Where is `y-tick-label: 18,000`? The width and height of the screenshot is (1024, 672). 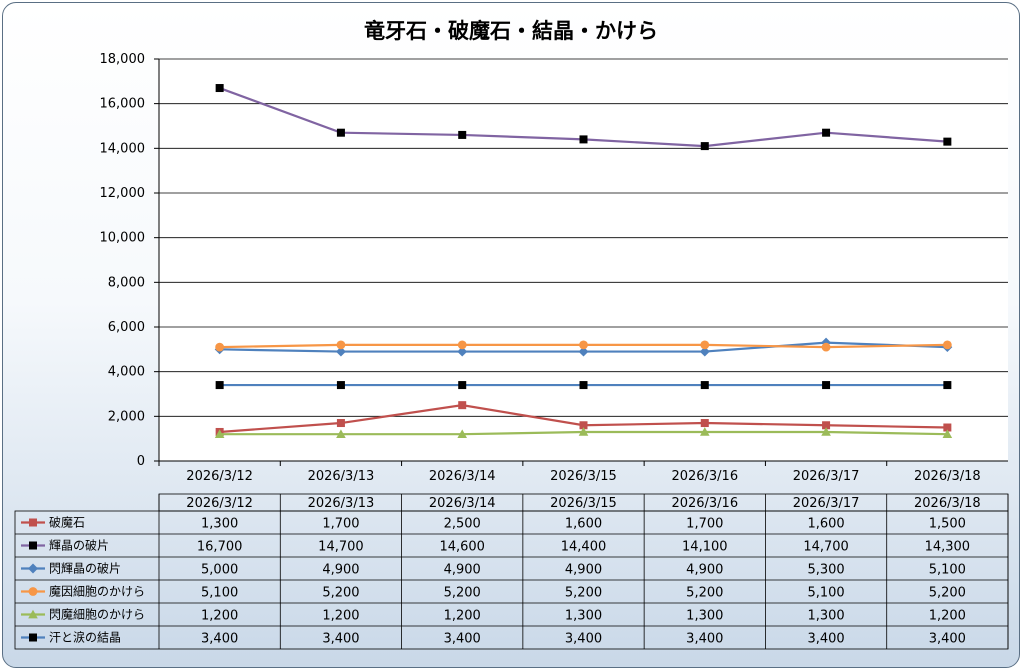 y-tick-label: 18,000 is located at coordinates (123, 59).